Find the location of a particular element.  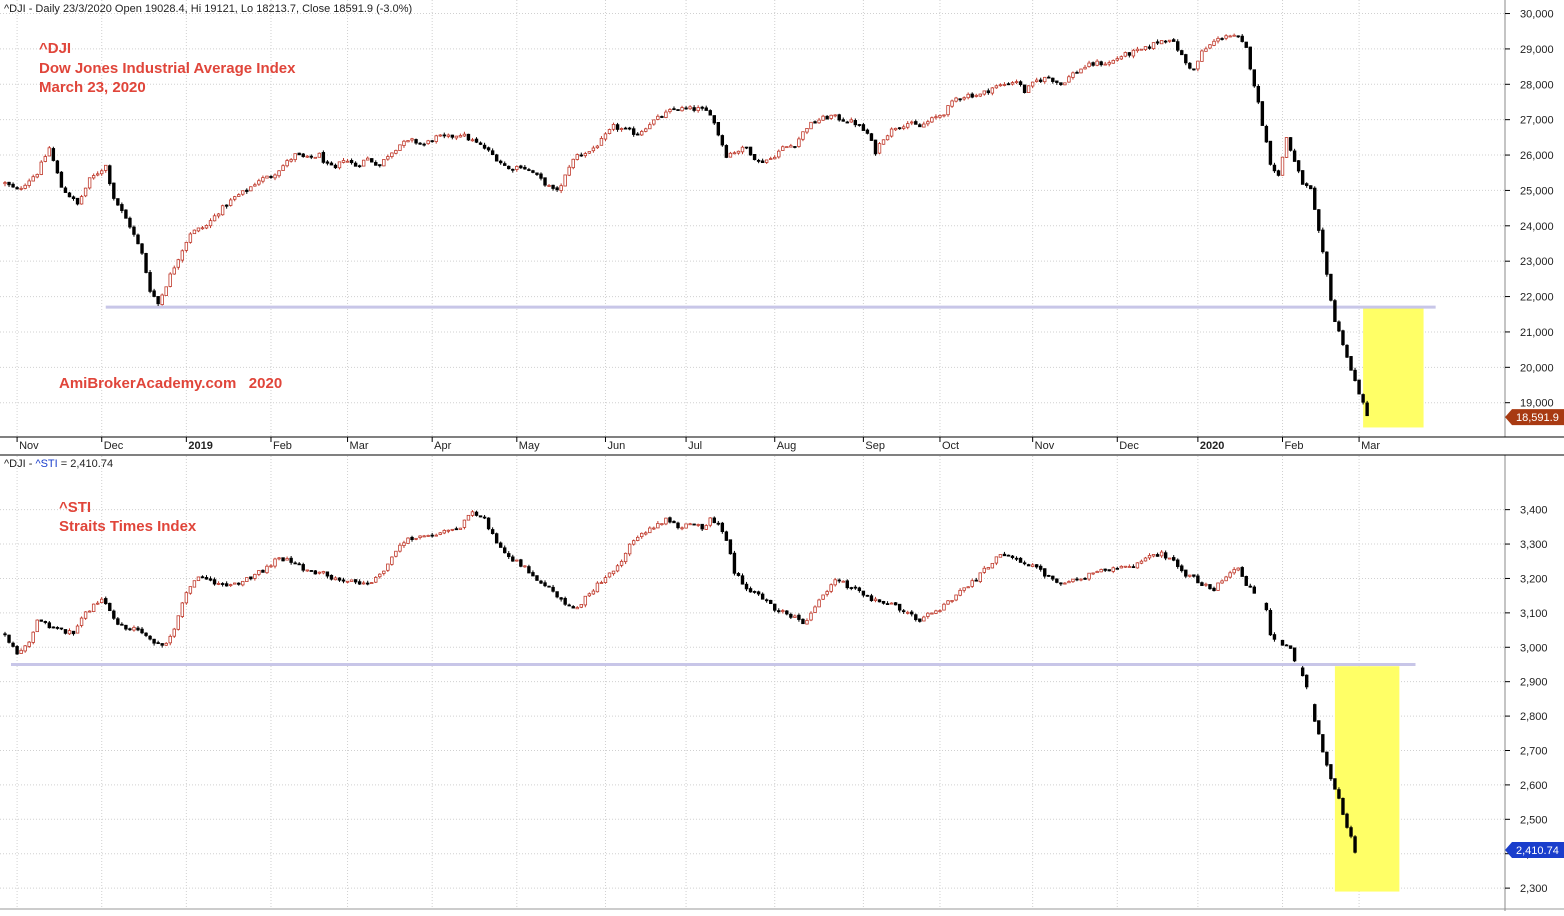

sti-price-label-6: 2,900 is located at coordinates (1534, 683).